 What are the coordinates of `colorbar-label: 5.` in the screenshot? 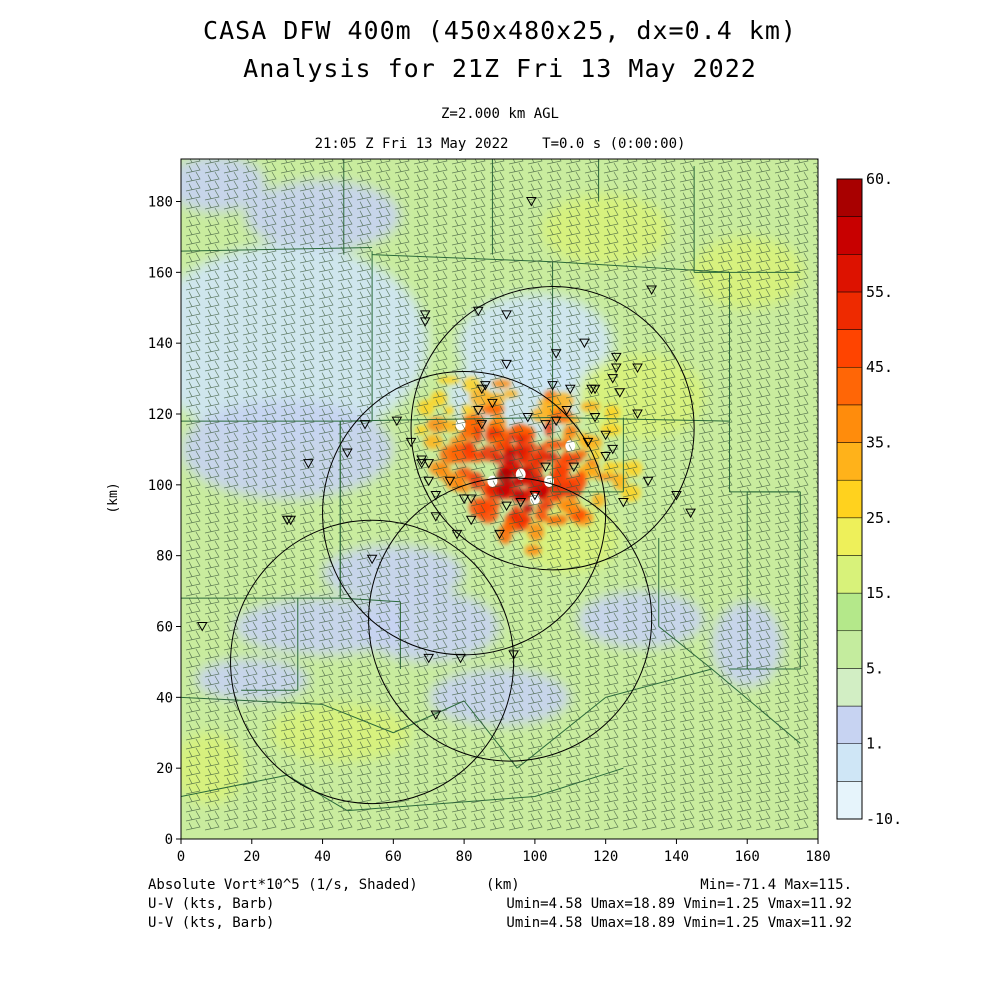 It's located at (875, 668).